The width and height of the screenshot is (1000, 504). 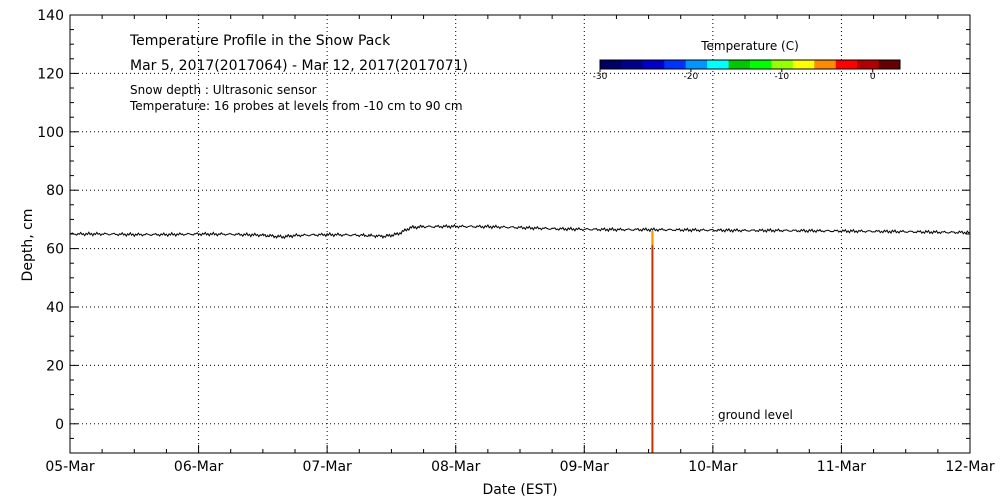 I want to click on chart-title: Temperature Profile in the Snow Pack, so click(x=260, y=41).